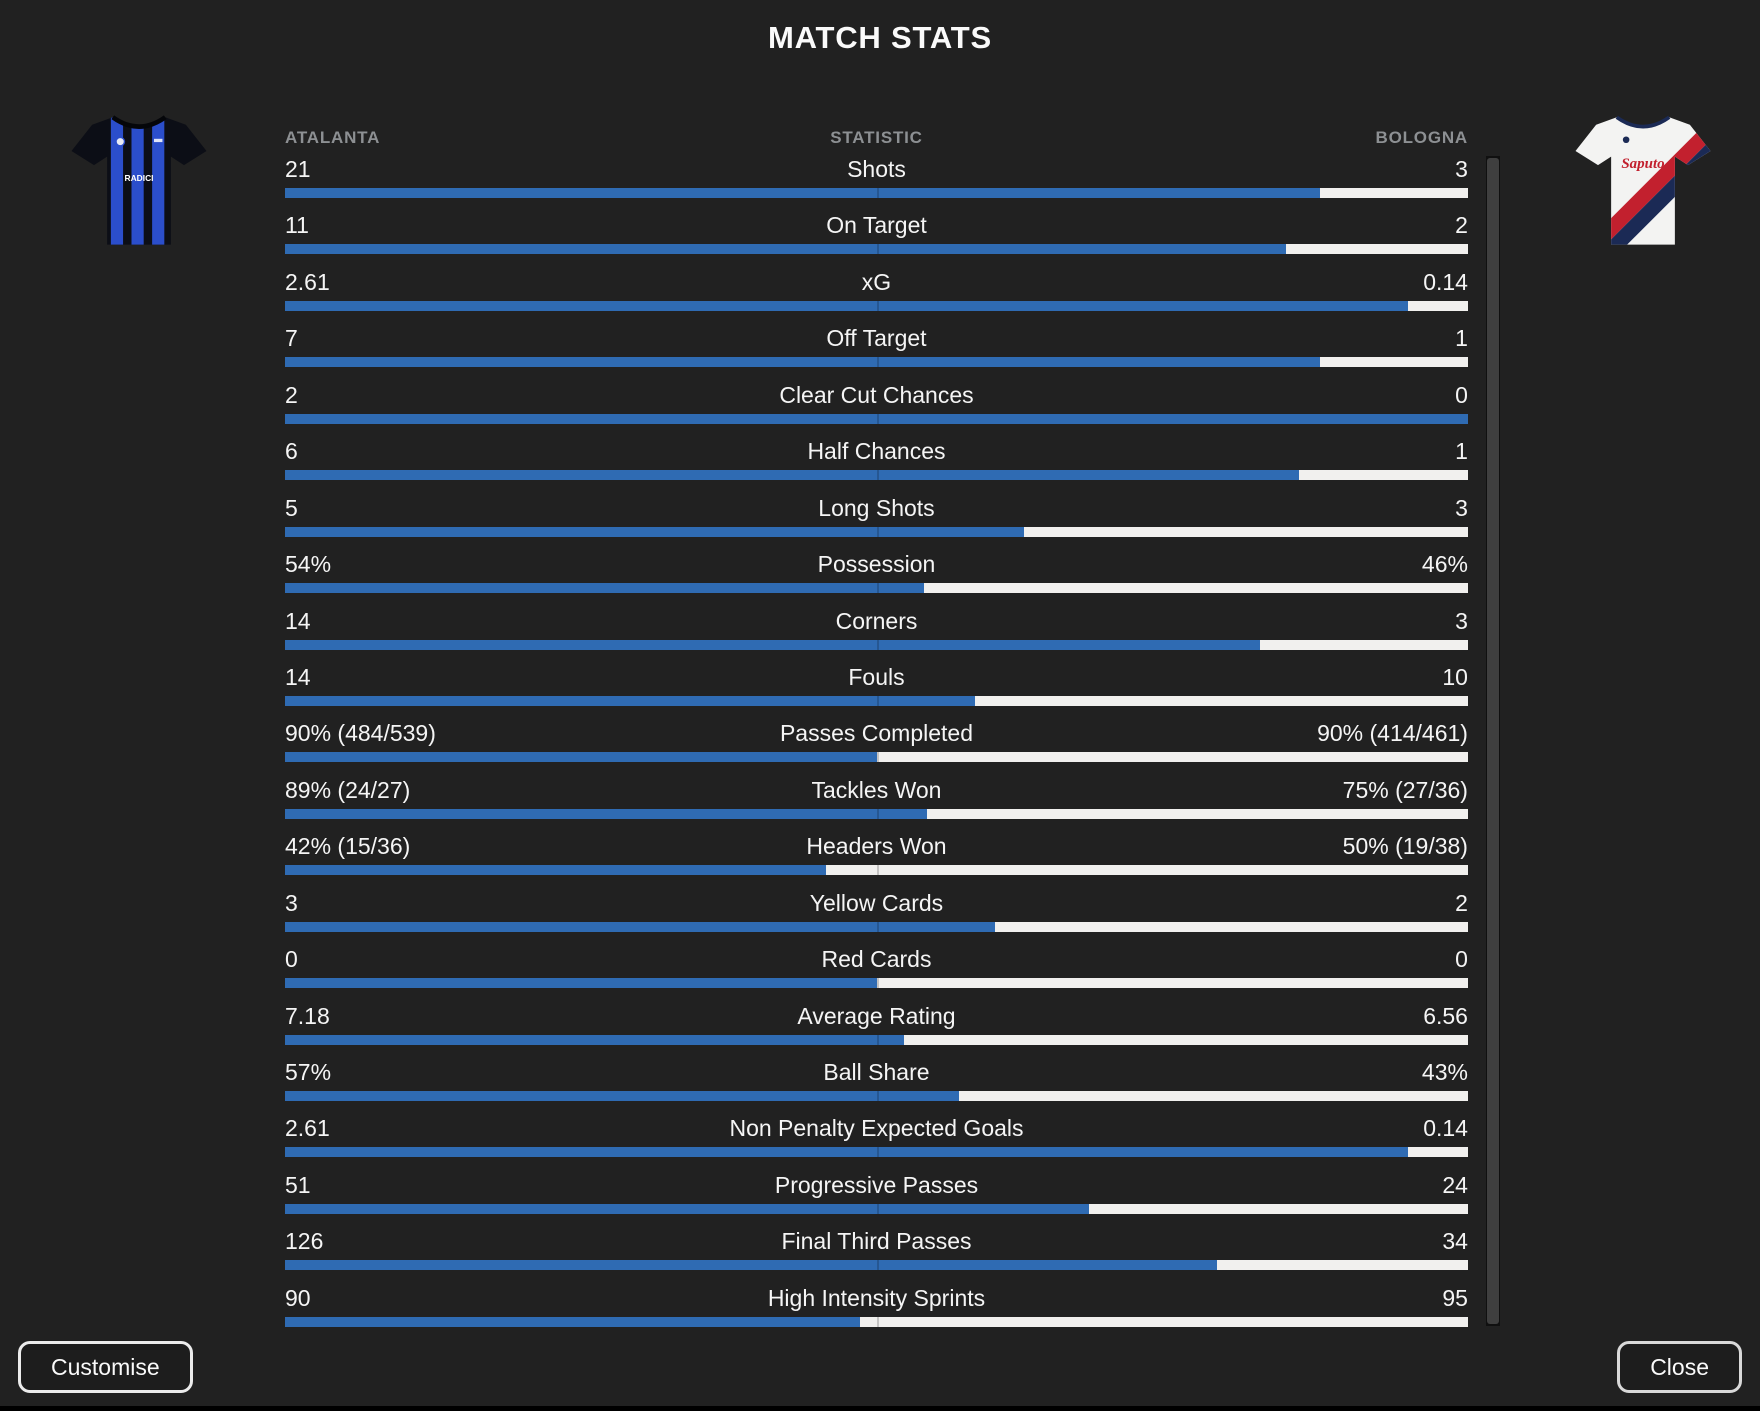  I want to click on stat-label: xG, so click(876, 281).